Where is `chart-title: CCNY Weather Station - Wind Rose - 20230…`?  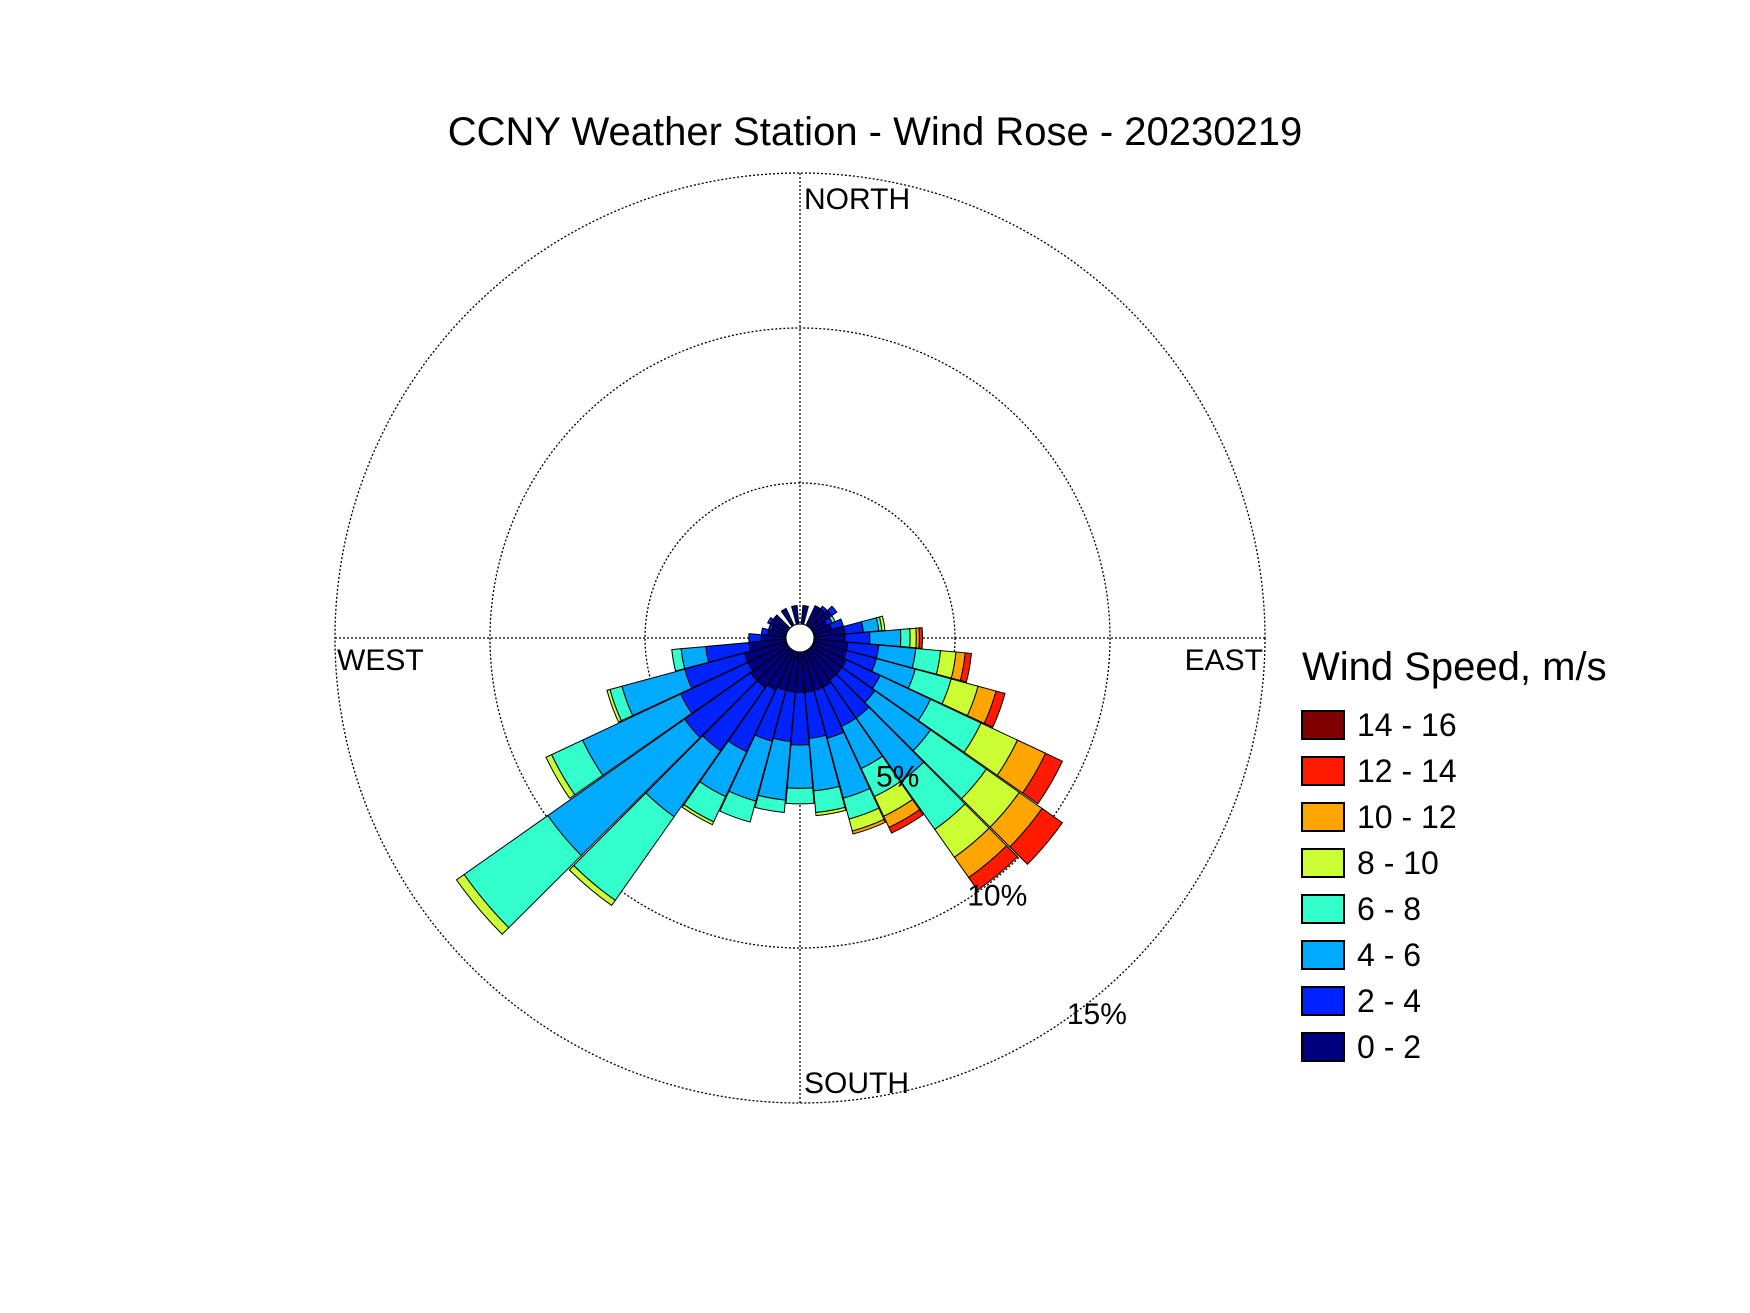
chart-title: CCNY Weather Station - Wind Rose - 20230… is located at coordinates (875, 132).